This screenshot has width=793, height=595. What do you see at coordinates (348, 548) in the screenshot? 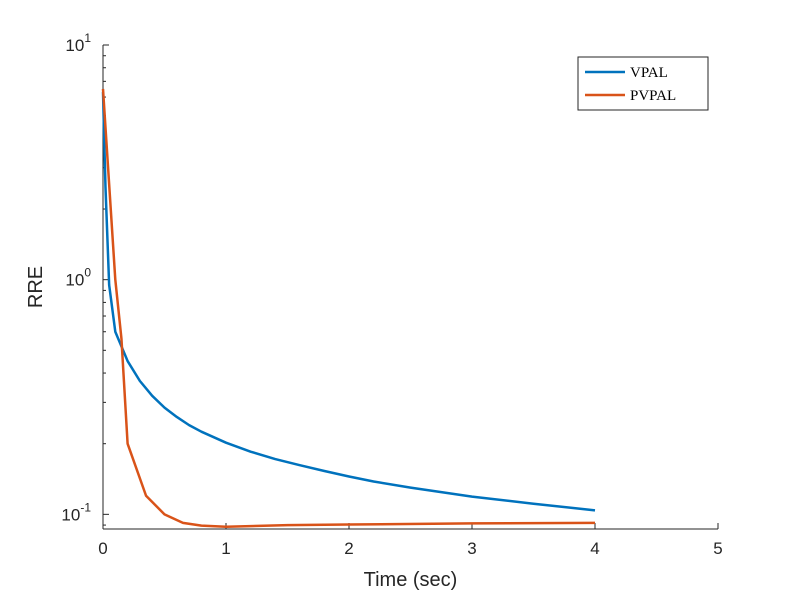
I see `x-tick-label: 2` at bounding box center [348, 548].